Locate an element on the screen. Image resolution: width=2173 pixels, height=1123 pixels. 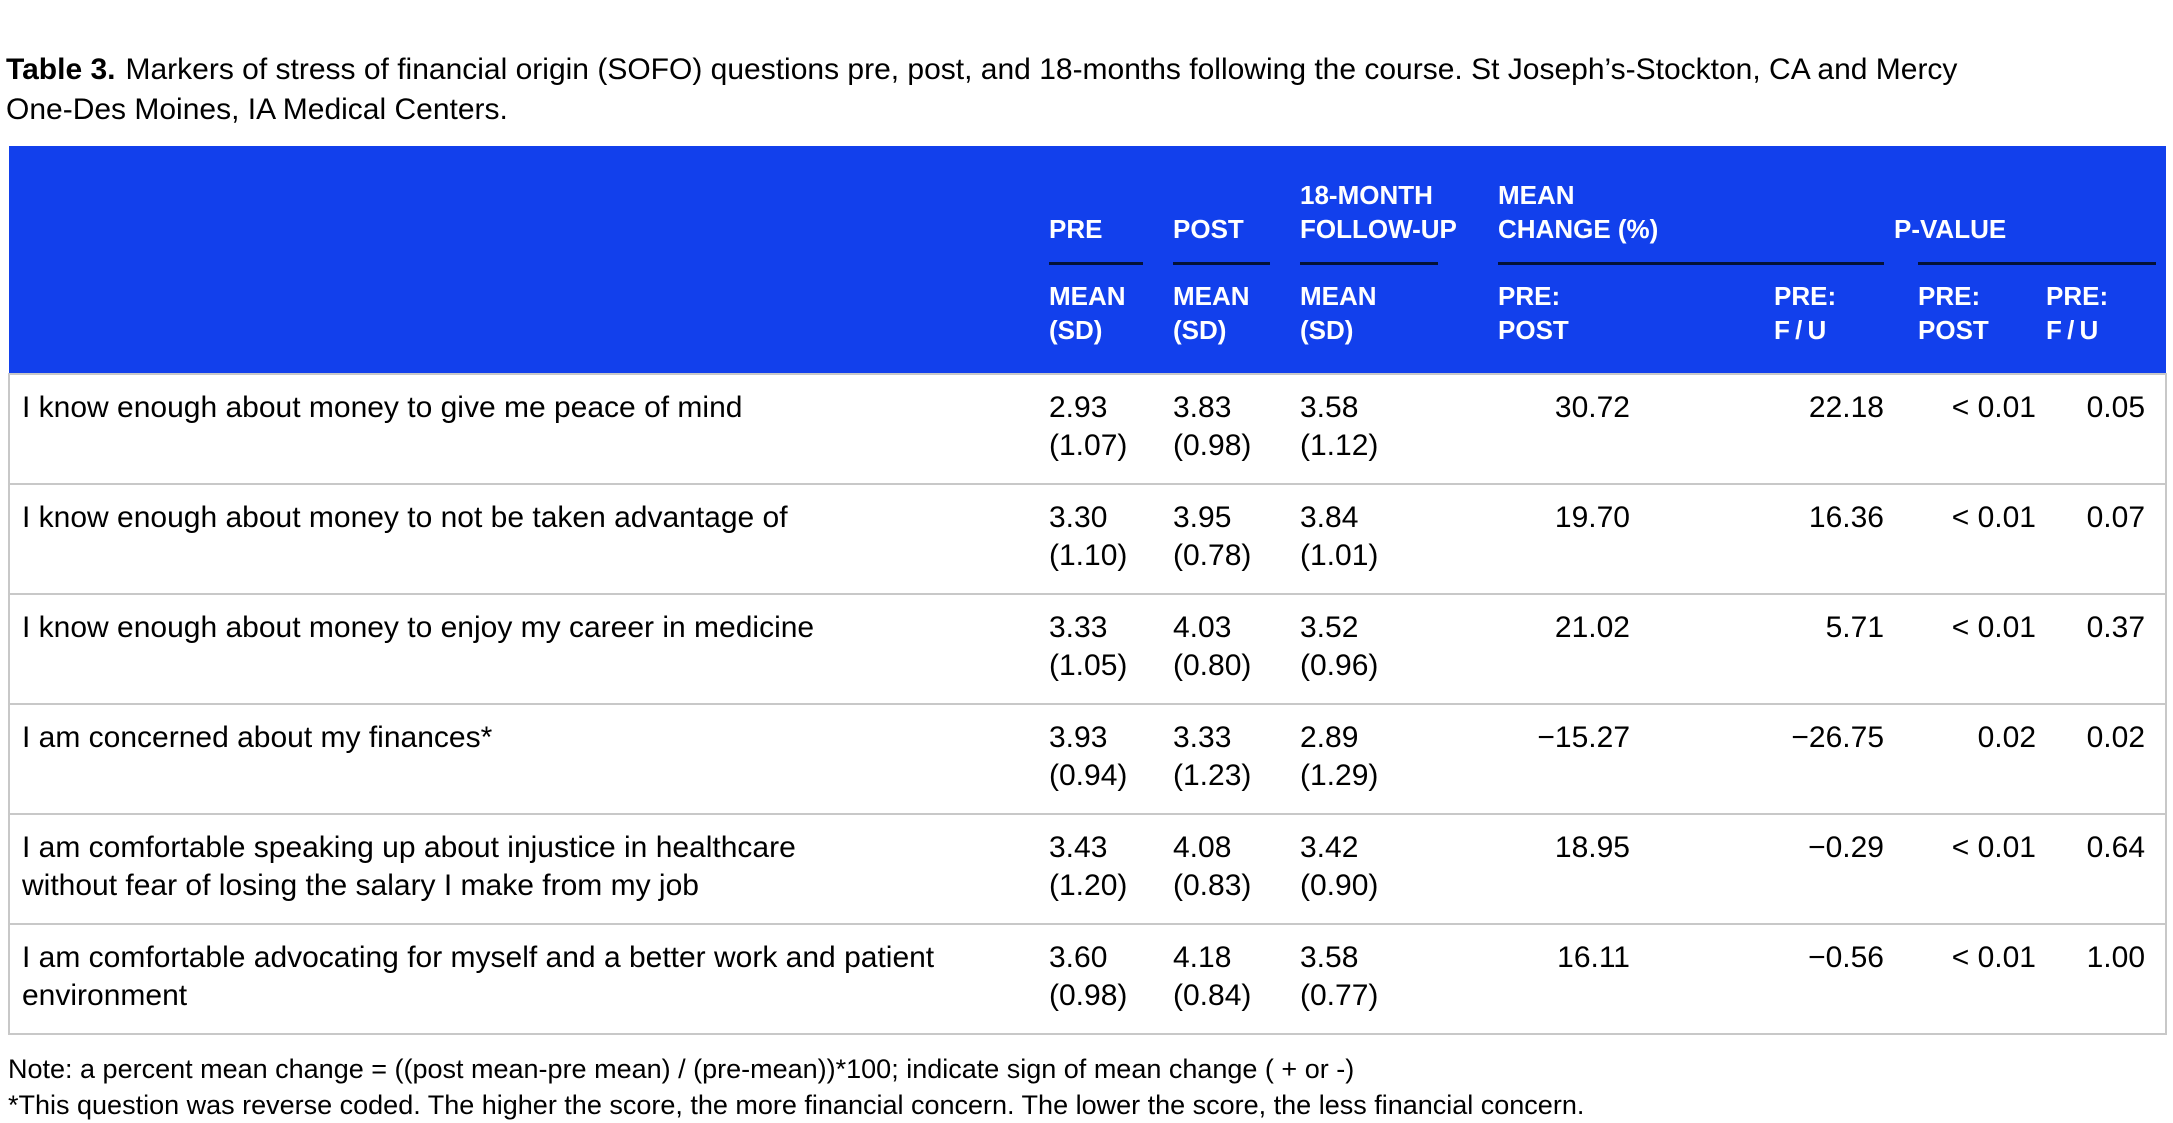
sd-value: (0.78) is located at coordinates (1212, 555).